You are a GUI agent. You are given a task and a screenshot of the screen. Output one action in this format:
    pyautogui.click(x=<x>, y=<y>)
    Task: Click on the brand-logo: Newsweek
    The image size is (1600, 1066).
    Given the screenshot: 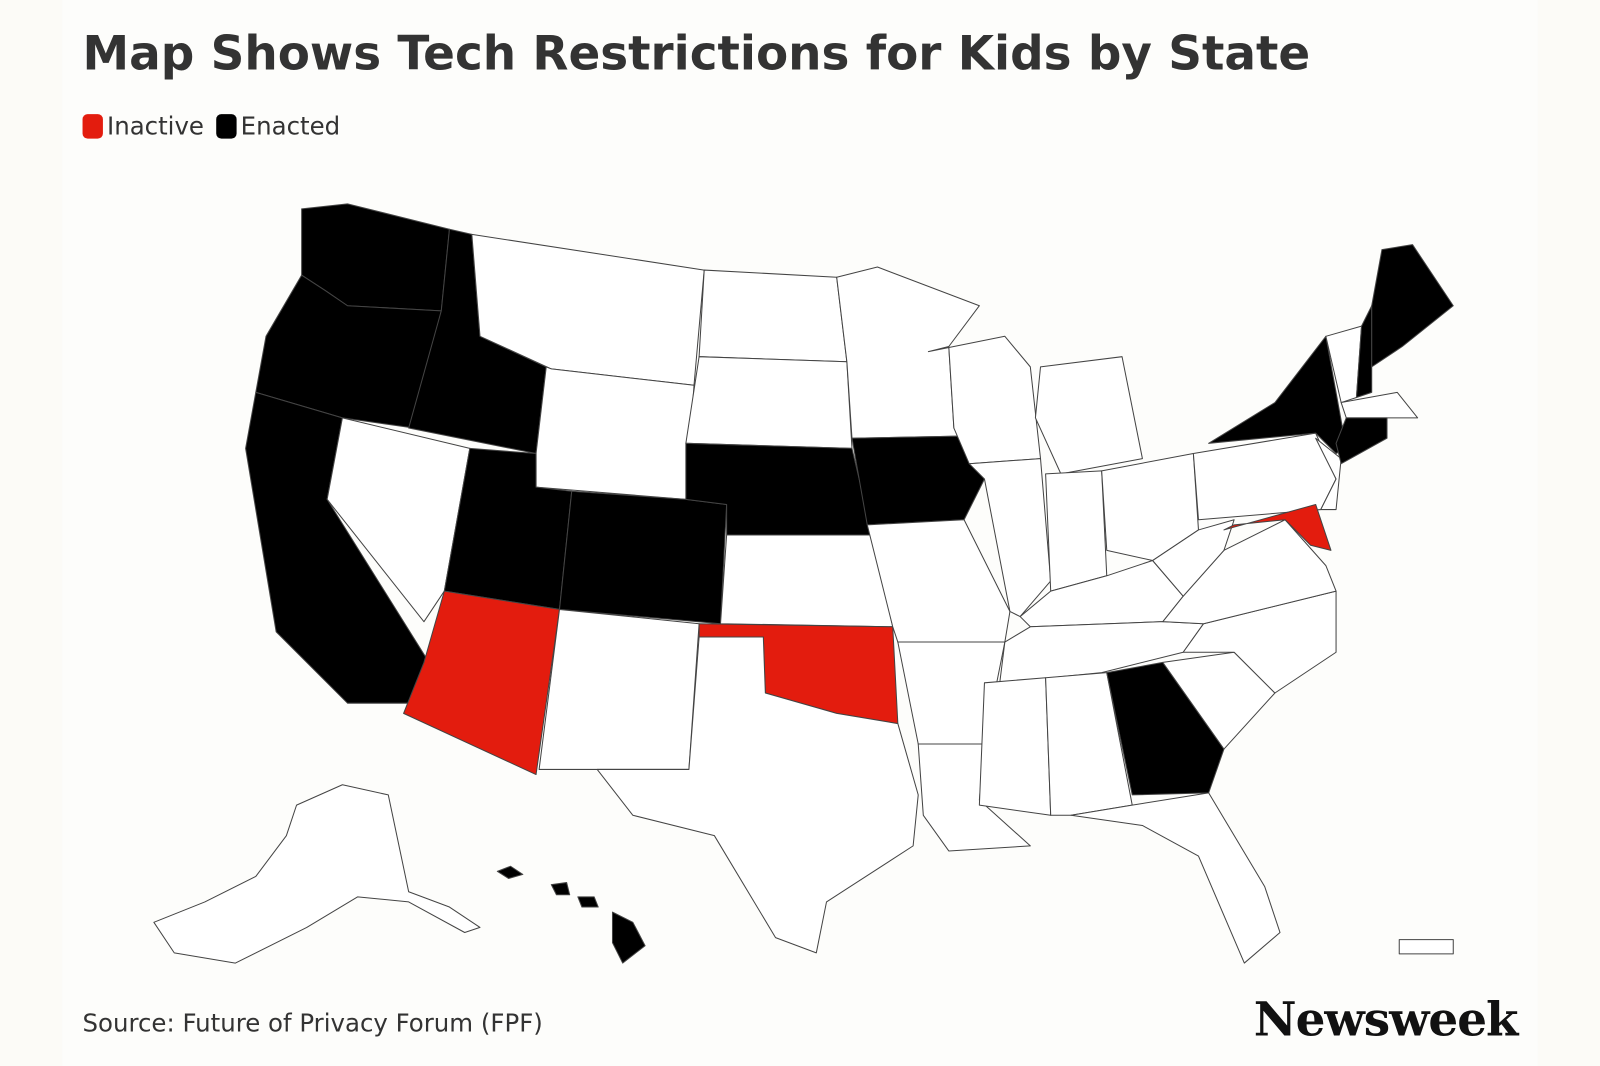 What is the action you would take?
    pyautogui.click(x=1387, y=1019)
    